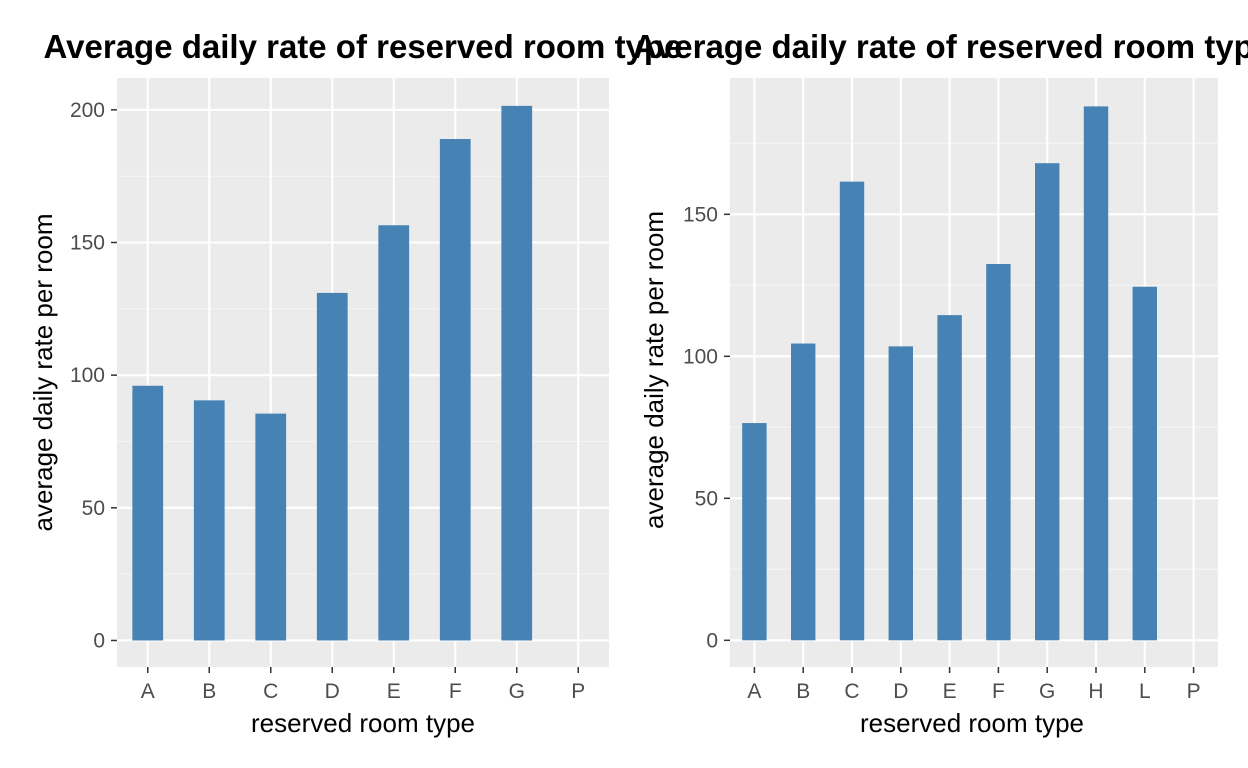 The width and height of the screenshot is (1248, 768). Describe the element at coordinates (1096, 373) in the screenshot. I see `right-bar-H` at that location.